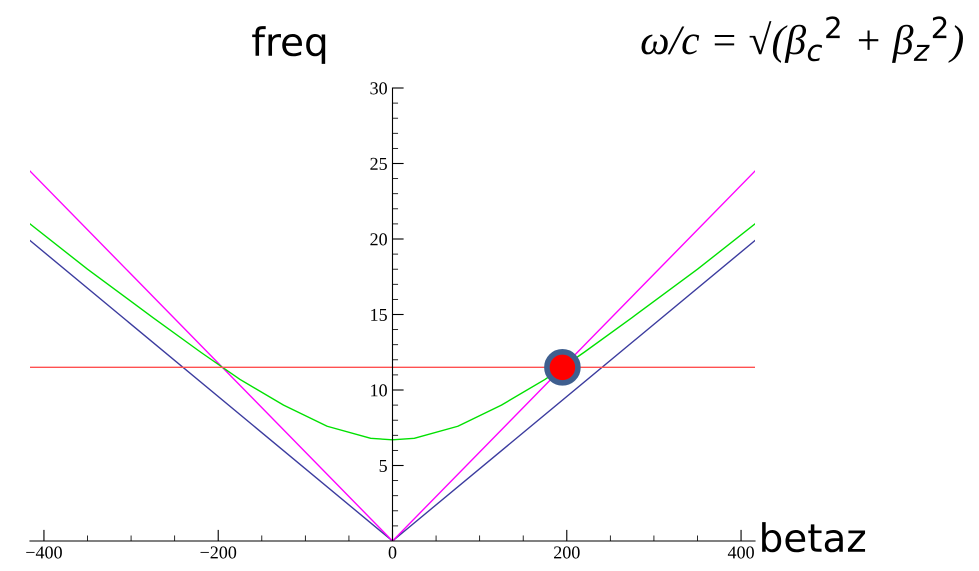  Describe the element at coordinates (218, 552) in the screenshot. I see `x-tick-label: −200` at that location.